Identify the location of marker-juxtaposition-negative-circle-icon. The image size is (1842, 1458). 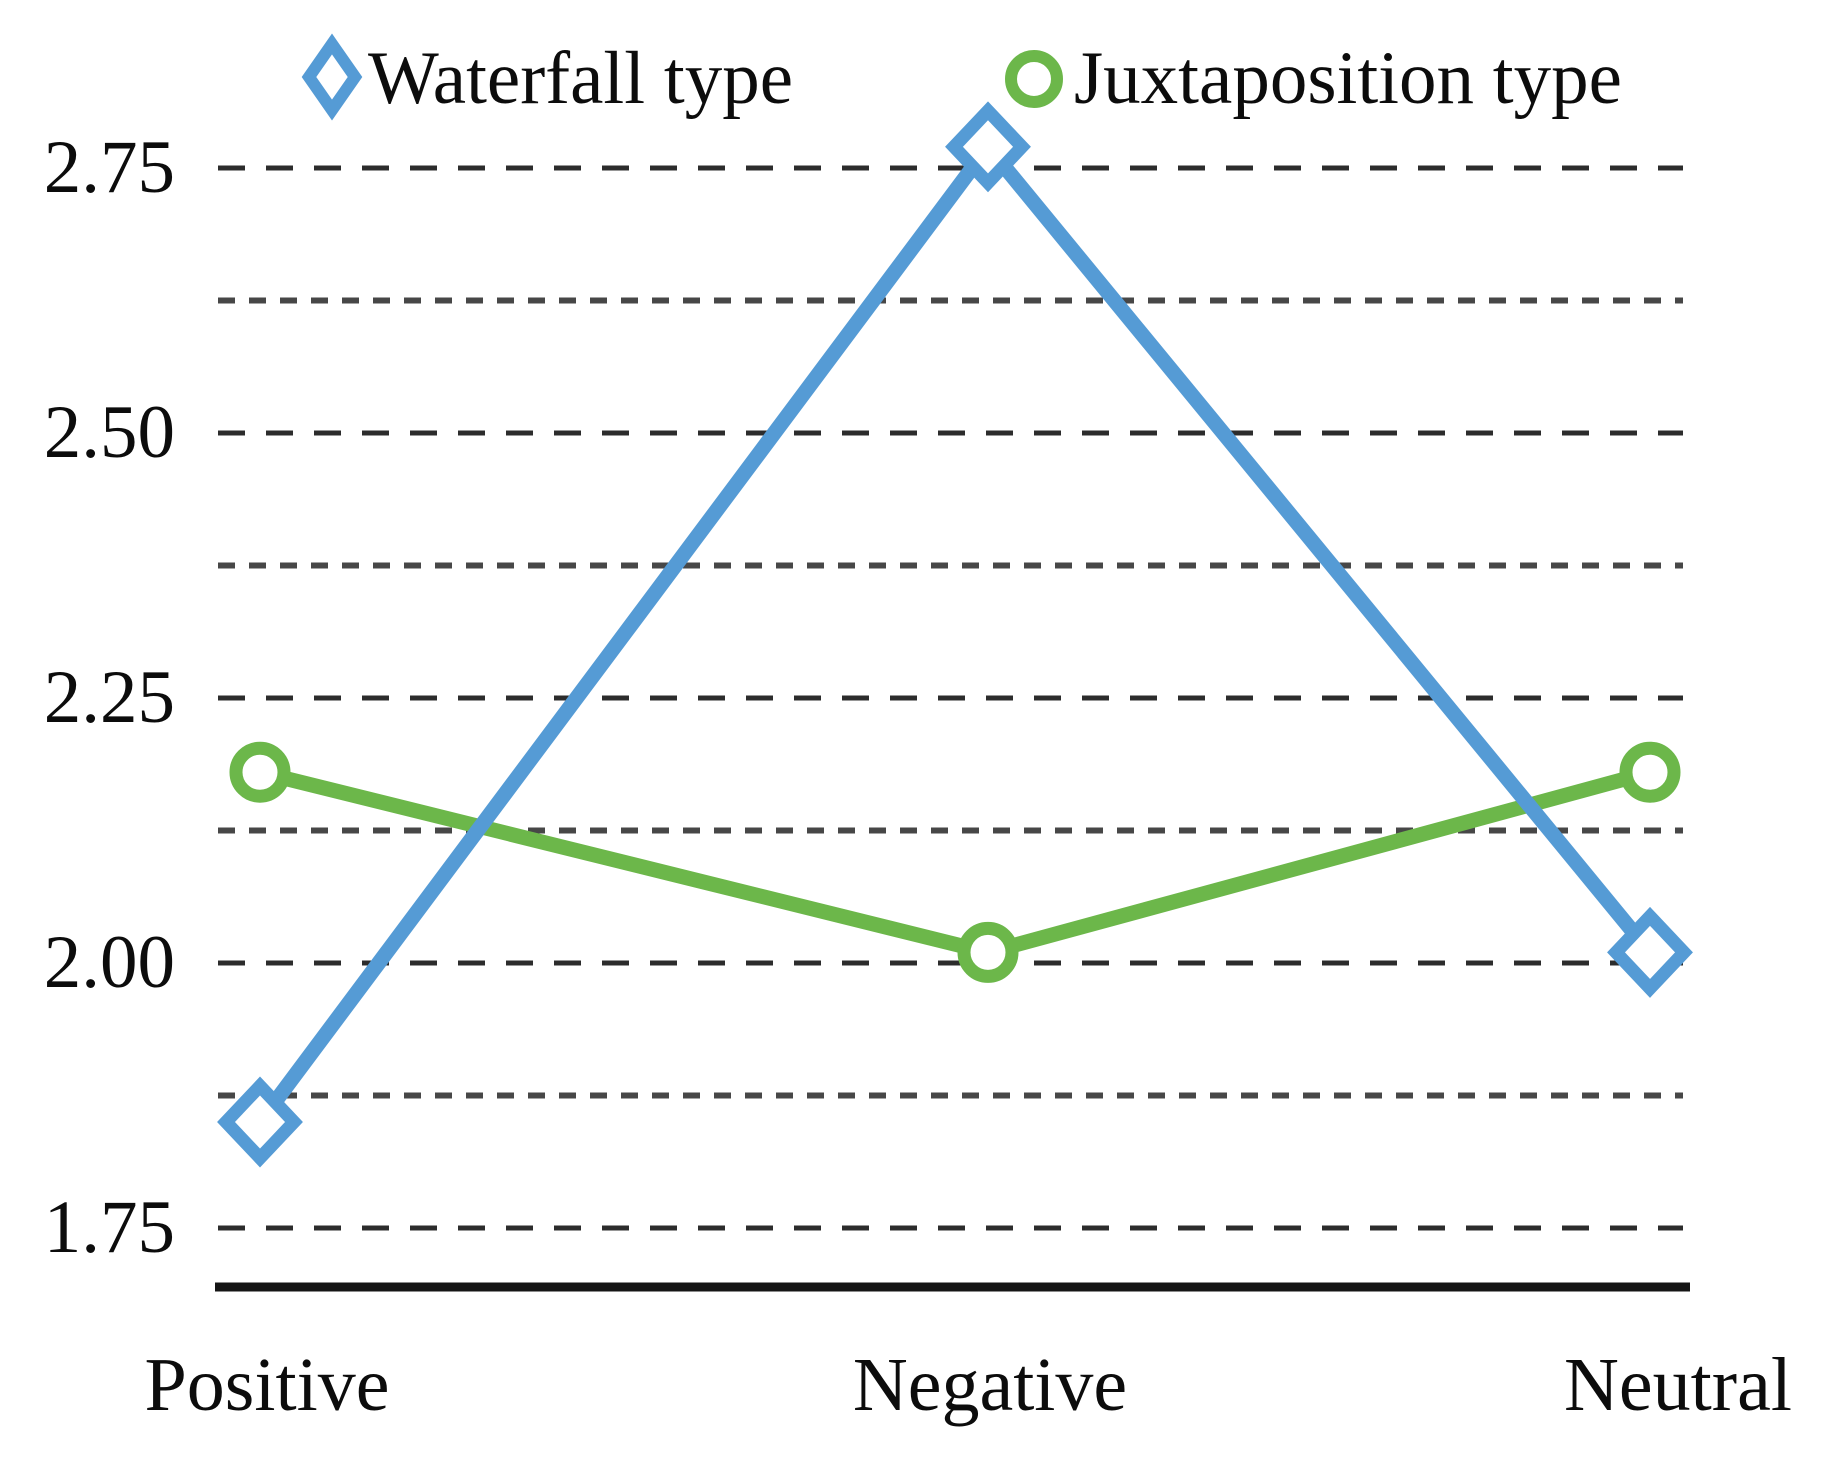
(988, 952).